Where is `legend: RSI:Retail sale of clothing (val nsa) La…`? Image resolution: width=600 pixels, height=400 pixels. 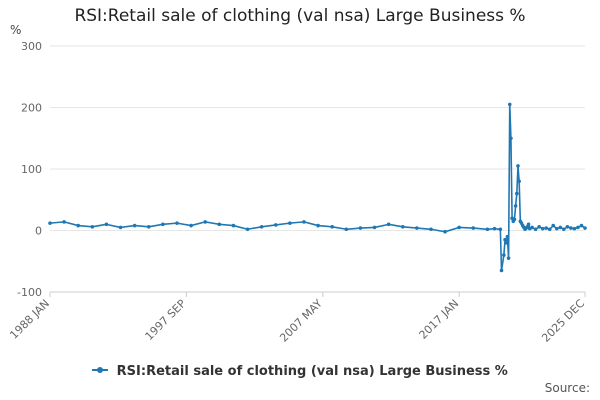
legend: RSI:Retail sale of clothing (val nsa) La… is located at coordinates (300, 371).